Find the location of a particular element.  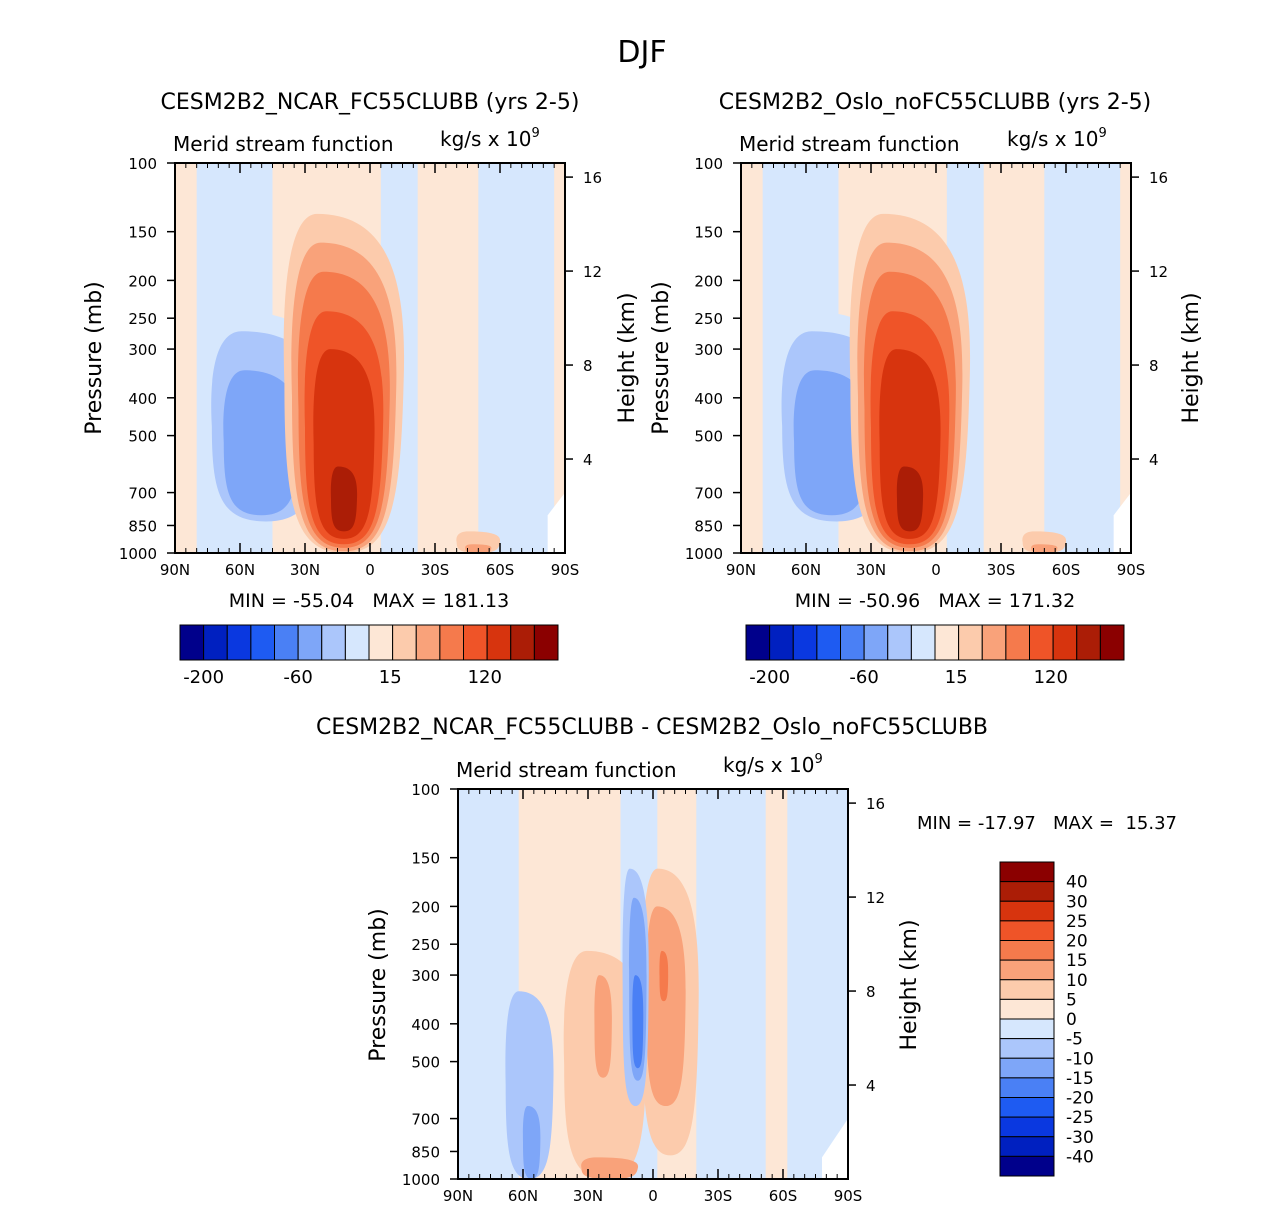

colorbar-label: -25 is located at coordinates (1080, 1118).